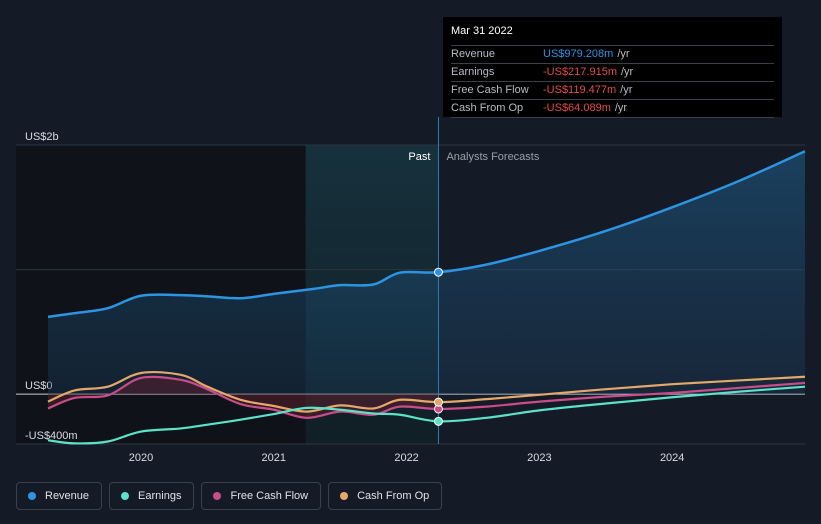 The height and width of the screenshot is (524, 821). I want to click on tooltip-label: Revenue, so click(473, 54).